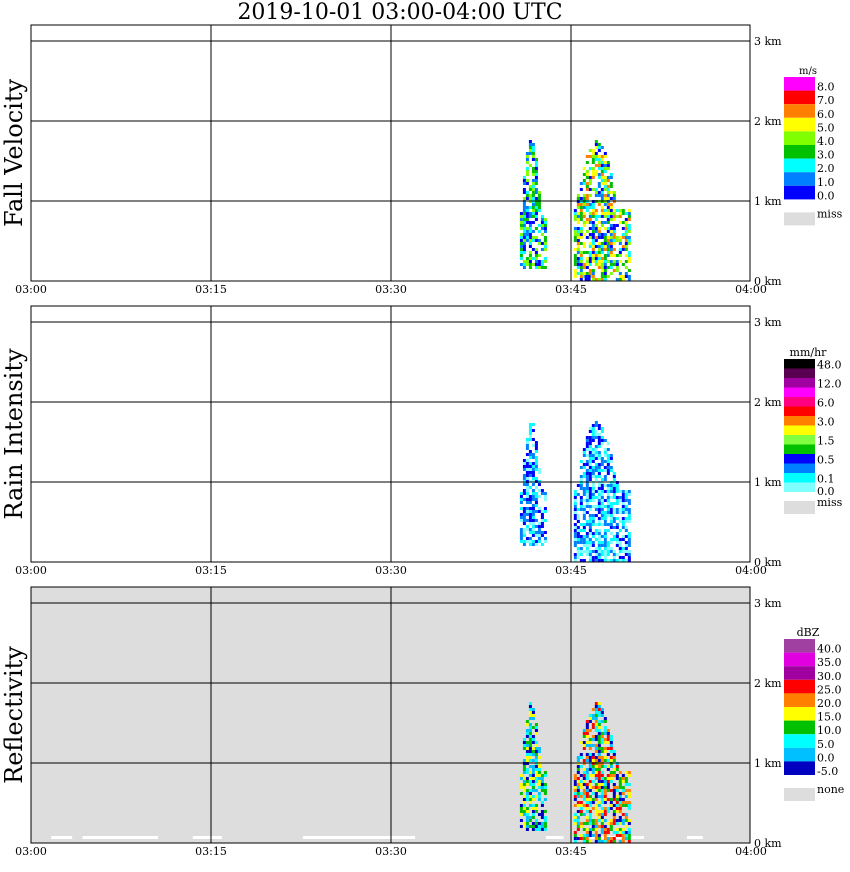 The image size is (850, 872). I want to click on x-tick-label: 04:00, so click(751, 289).